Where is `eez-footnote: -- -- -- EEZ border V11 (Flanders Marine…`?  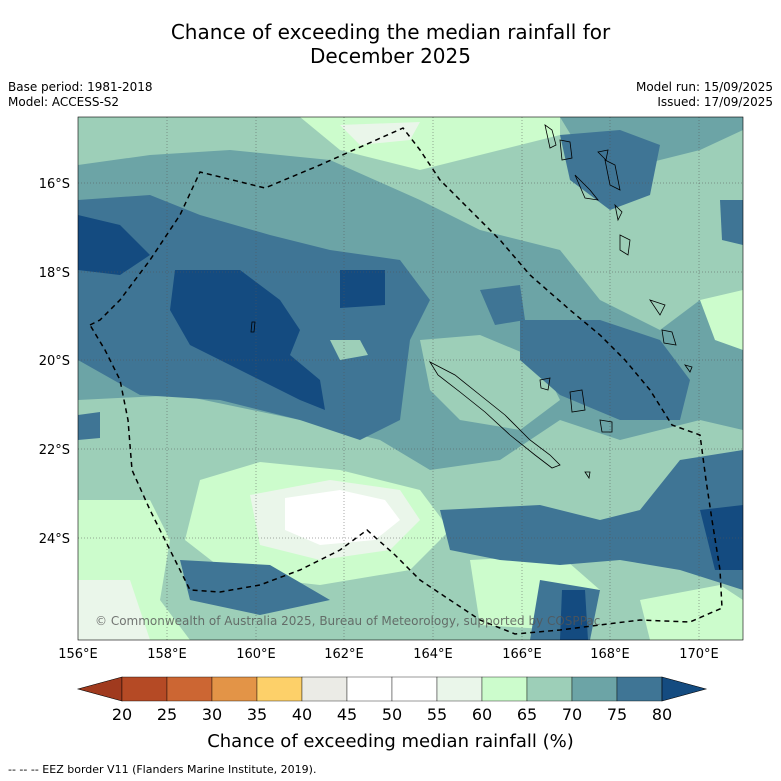 eez-footnote: -- -- -- EEZ border V11 (Flanders Marine… is located at coordinates (162, 769).